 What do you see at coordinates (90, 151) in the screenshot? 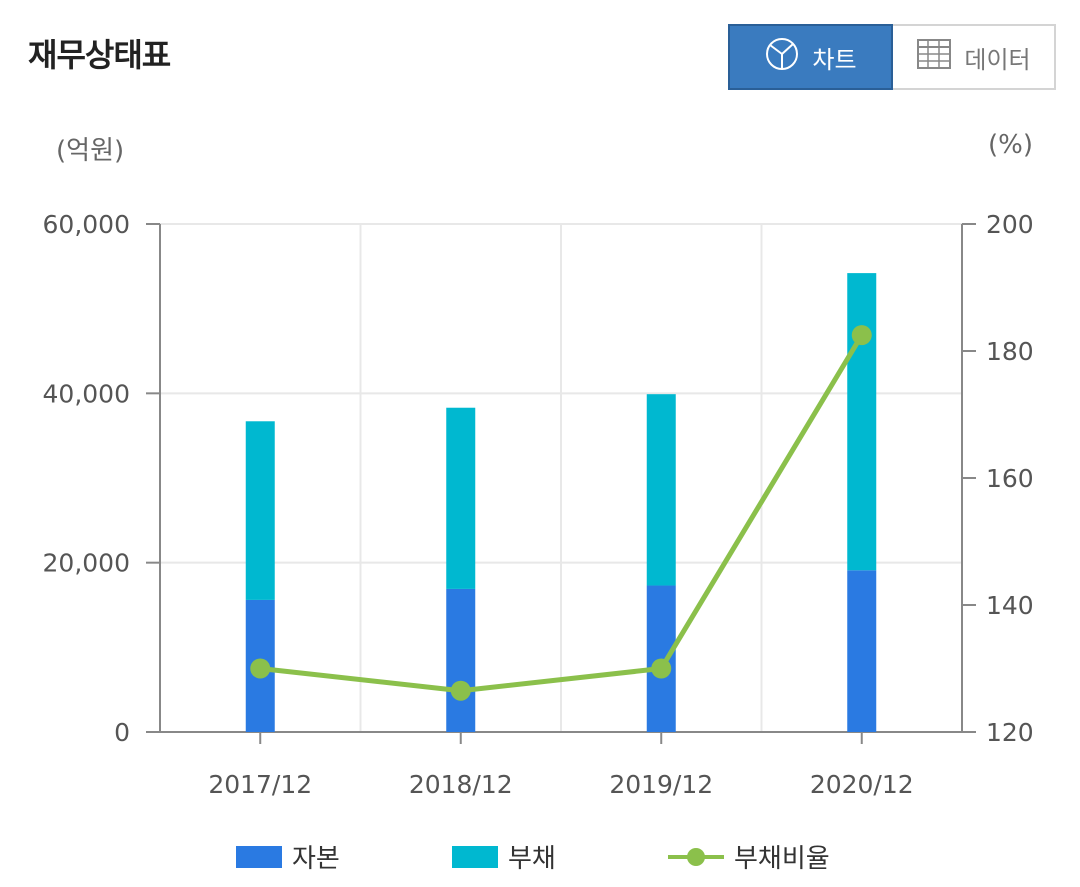
I see `left-axis-unit: (억원)` at bounding box center [90, 151].